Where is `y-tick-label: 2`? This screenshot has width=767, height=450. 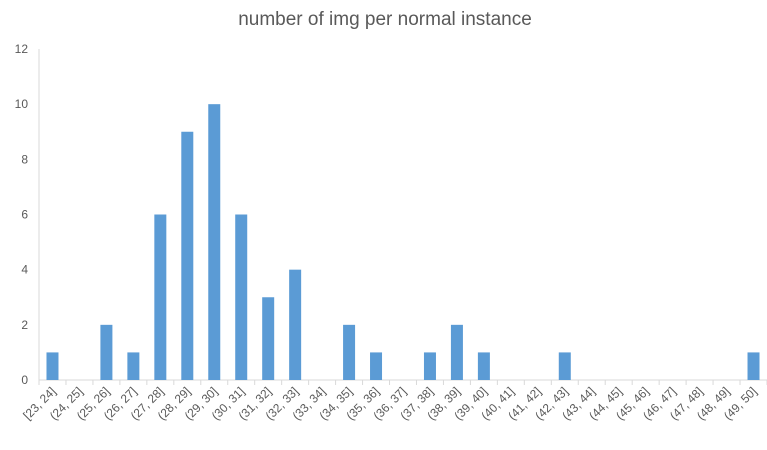
y-tick-label: 2 is located at coordinates (24, 325).